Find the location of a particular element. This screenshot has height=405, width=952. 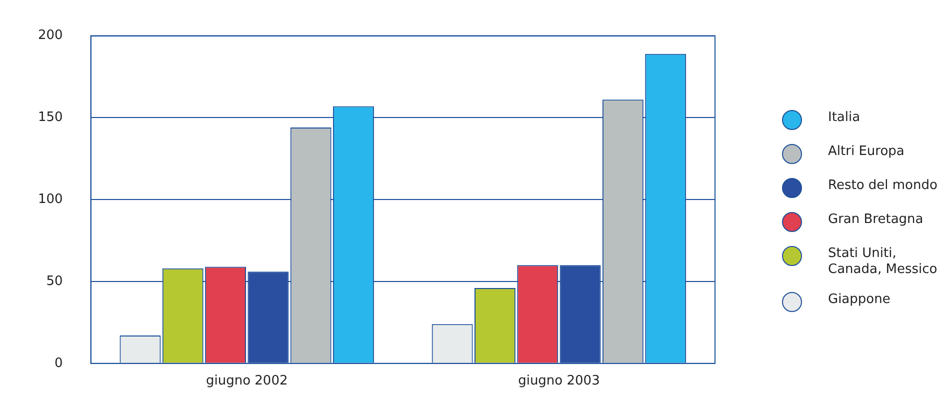

y-tick-label: 150 is located at coordinates (50, 118).